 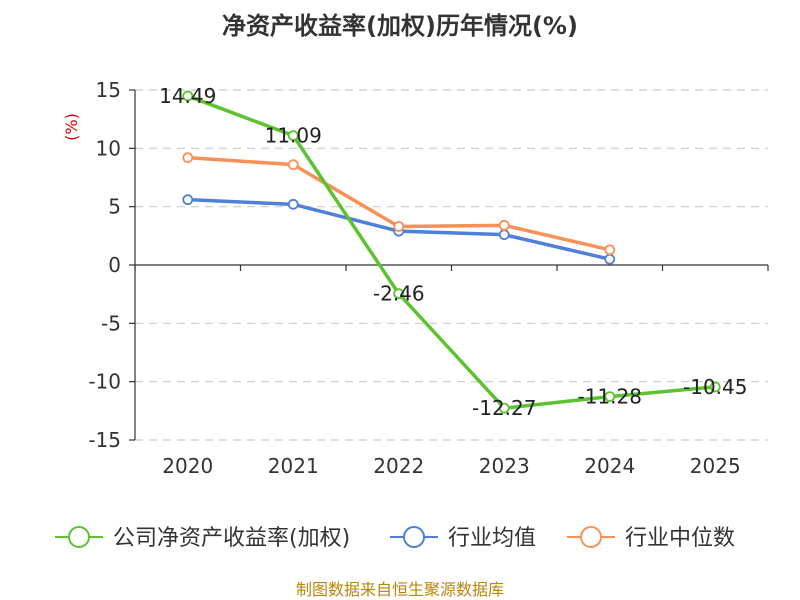 What do you see at coordinates (504, 235) in the screenshot?
I see `series-1-point-2023` at bounding box center [504, 235].